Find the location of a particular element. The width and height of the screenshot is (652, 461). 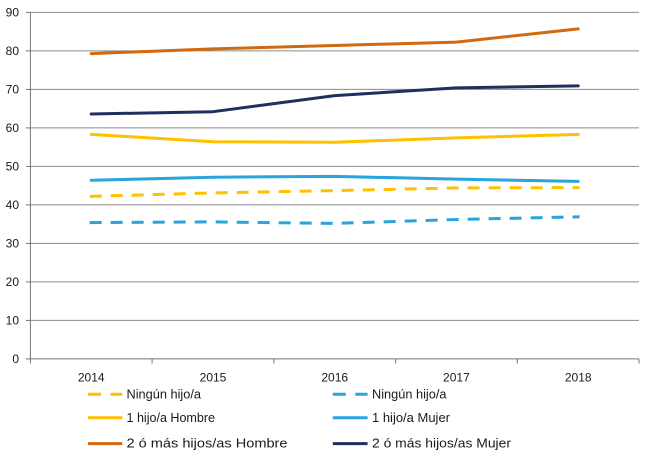

svg-text: 70 is located at coordinates (13, 90).